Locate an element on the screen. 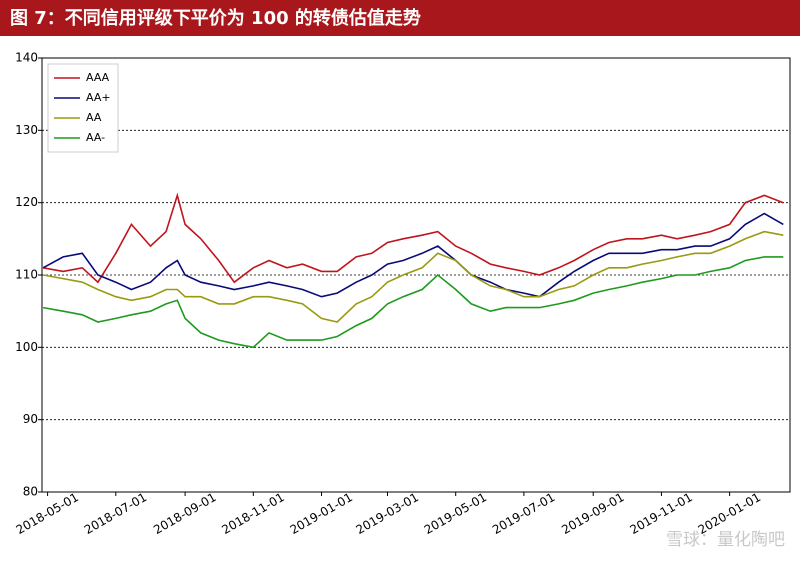  y-tick-label: 110 is located at coordinates (26, 275).